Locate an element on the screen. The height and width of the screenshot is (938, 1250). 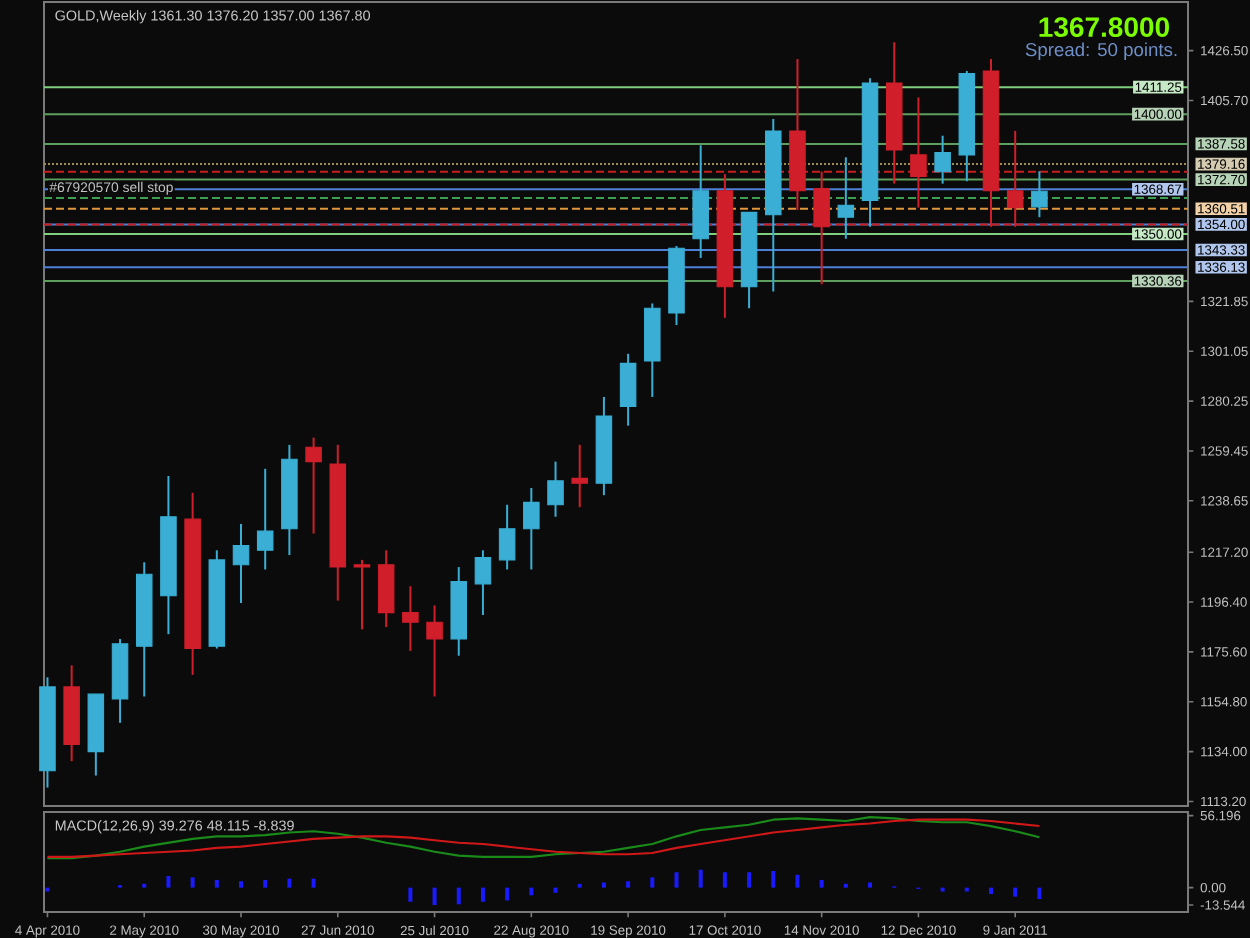
annotation: Spread: 50 points. is located at coordinates (1101, 51).